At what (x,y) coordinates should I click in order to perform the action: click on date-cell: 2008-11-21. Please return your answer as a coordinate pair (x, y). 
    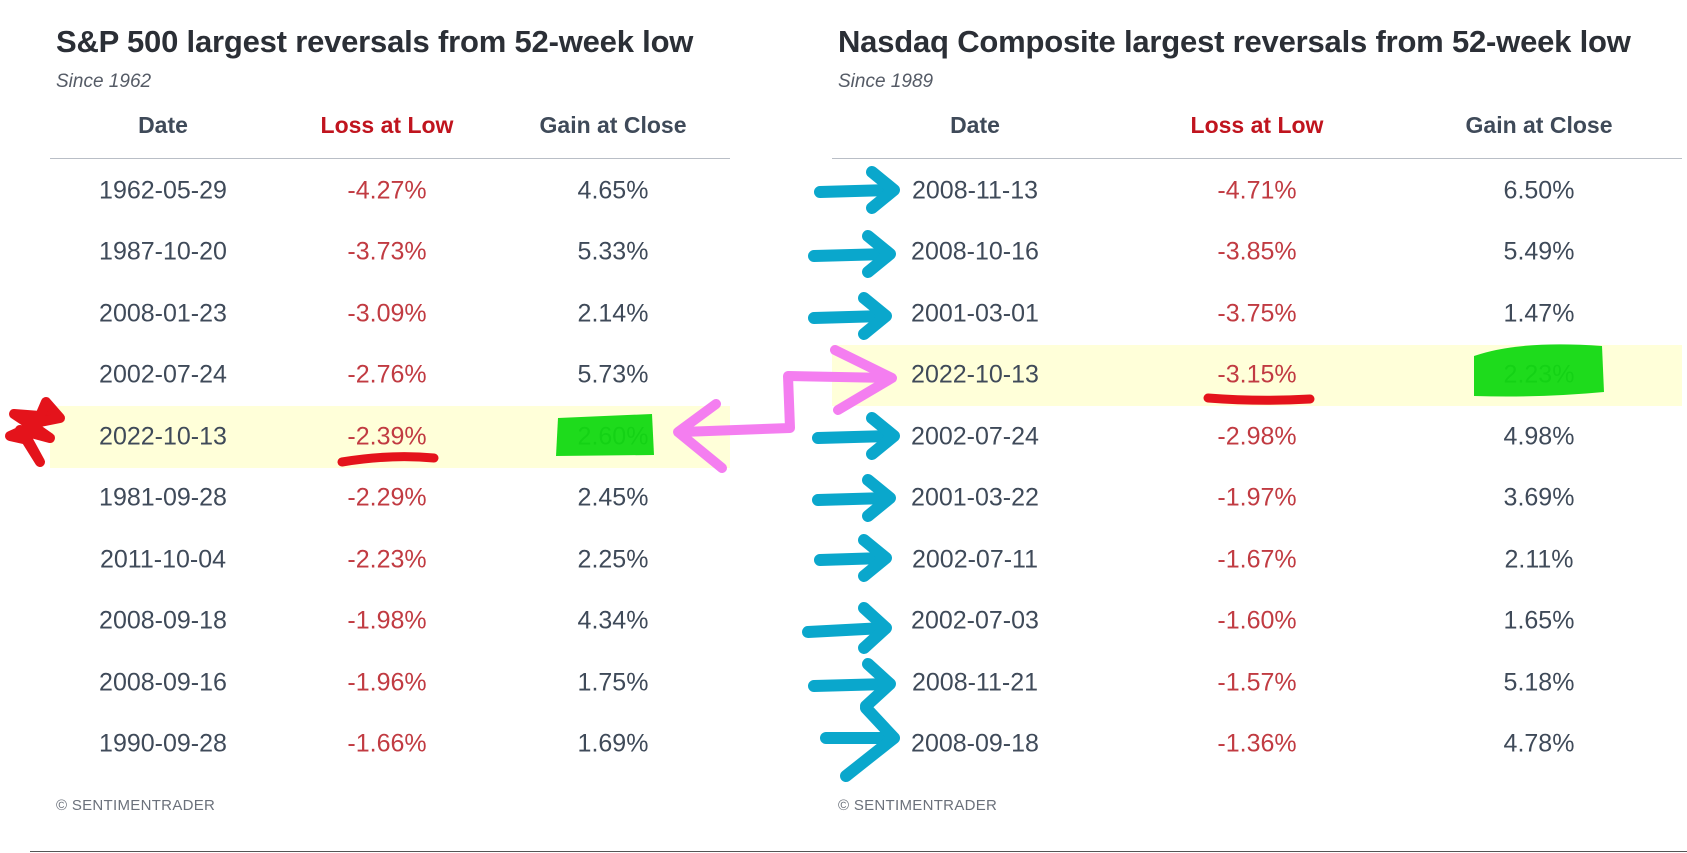
    Looking at the image, I should click on (975, 682).